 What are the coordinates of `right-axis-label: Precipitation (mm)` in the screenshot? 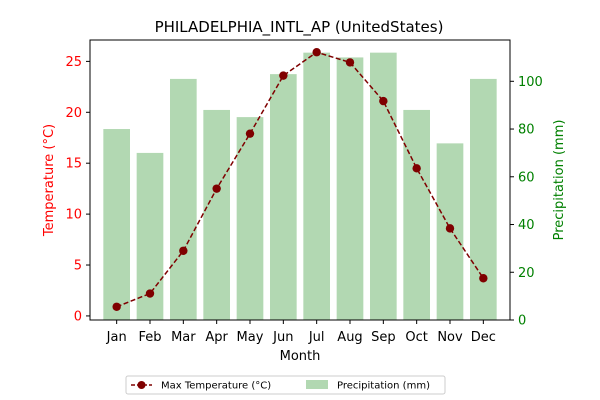 It's located at (559, 180).